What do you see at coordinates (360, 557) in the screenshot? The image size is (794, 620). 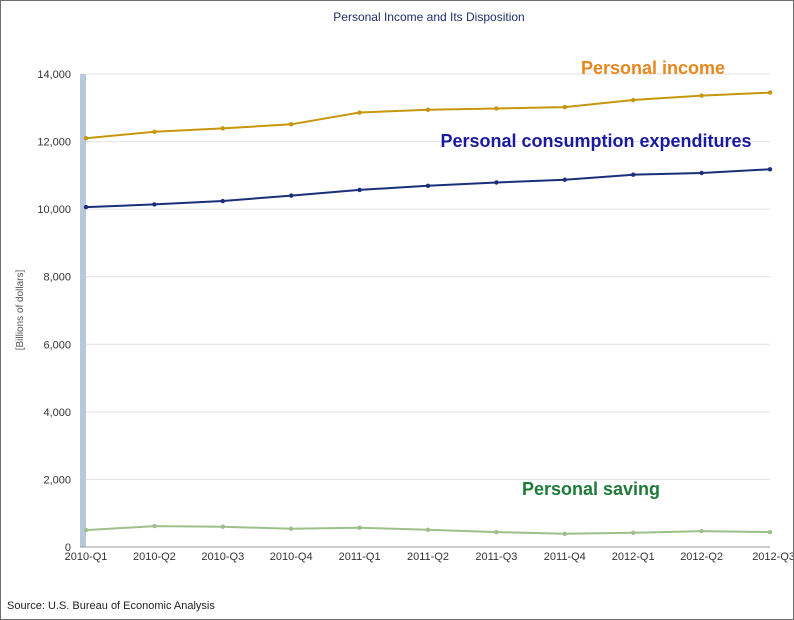 I see `x-tick-label: 2011-Q1` at bounding box center [360, 557].